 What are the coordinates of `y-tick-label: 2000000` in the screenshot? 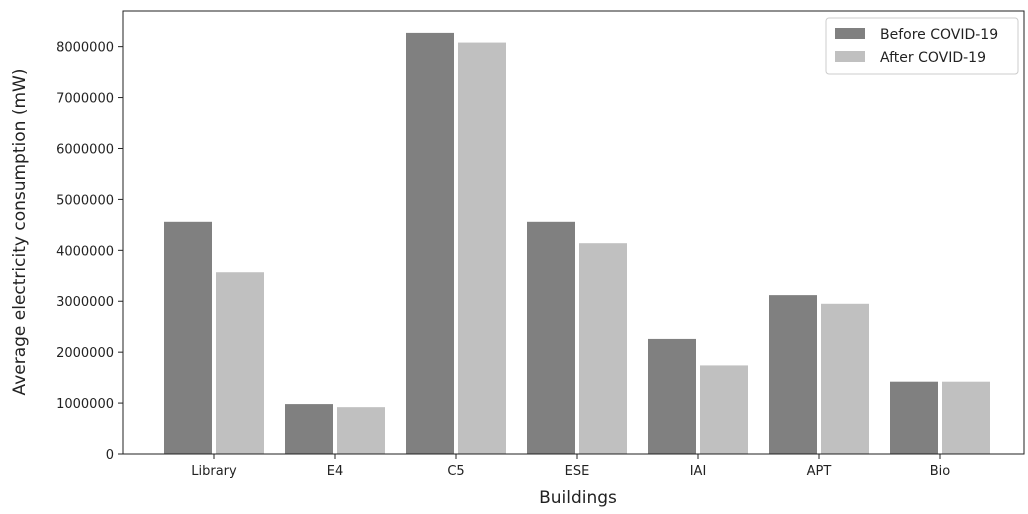 It's located at (85, 353).